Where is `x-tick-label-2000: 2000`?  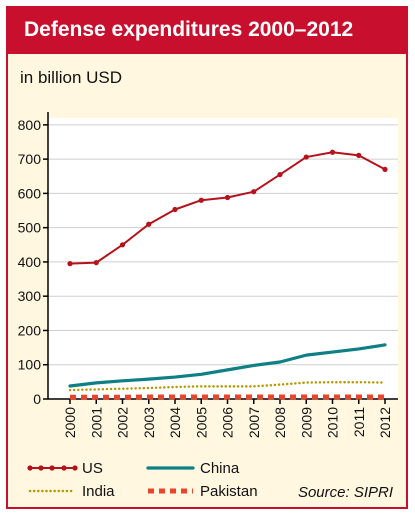
x-tick-label-2000: 2000 is located at coordinates (70, 422).